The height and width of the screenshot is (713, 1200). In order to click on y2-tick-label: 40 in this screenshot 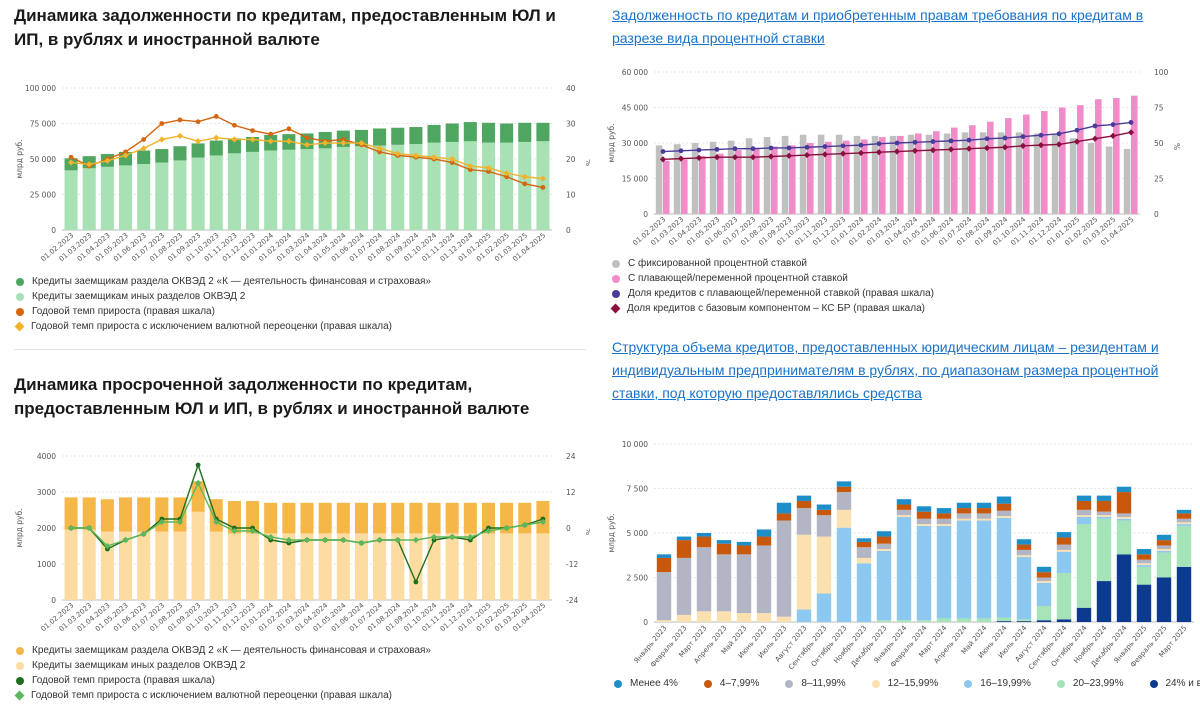, I will do `click(571, 88)`.